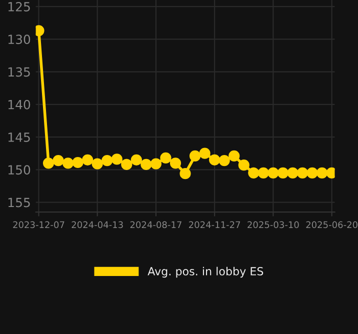  What do you see at coordinates (97, 224) in the screenshot?
I see `x-tick-label: 2024-04-13` at bounding box center [97, 224].